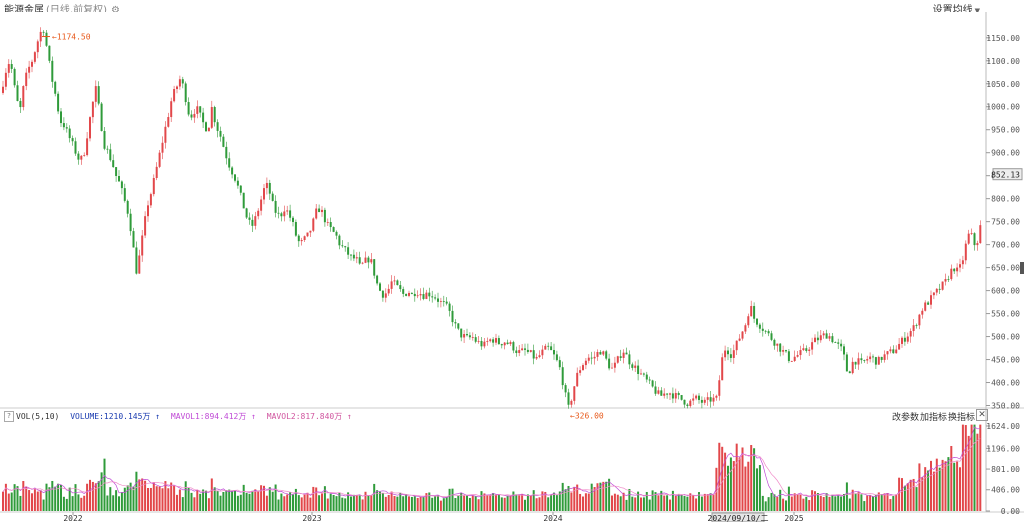 The width and height of the screenshot is (1024, 522). Describe the element at coordinates (115, 10) in the screenshot. I see `gear-icon: ⚙` at that location.